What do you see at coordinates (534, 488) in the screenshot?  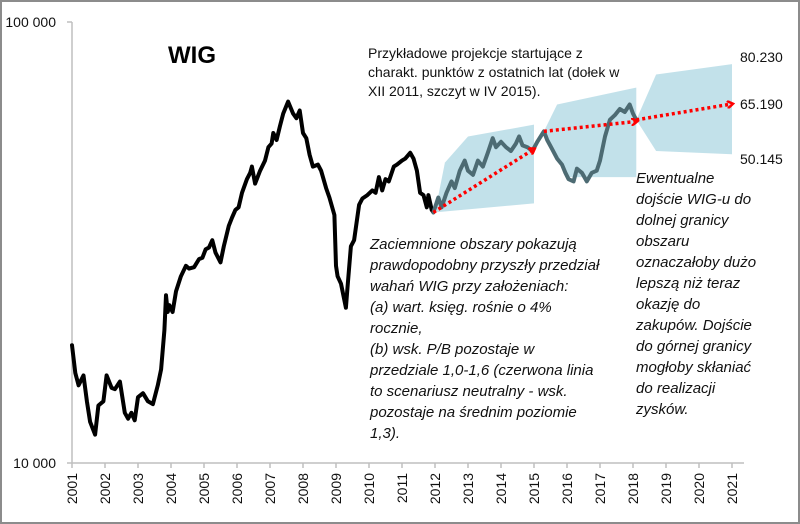 I see `x-tick-label: 2015` at bounding box center [534, 488].